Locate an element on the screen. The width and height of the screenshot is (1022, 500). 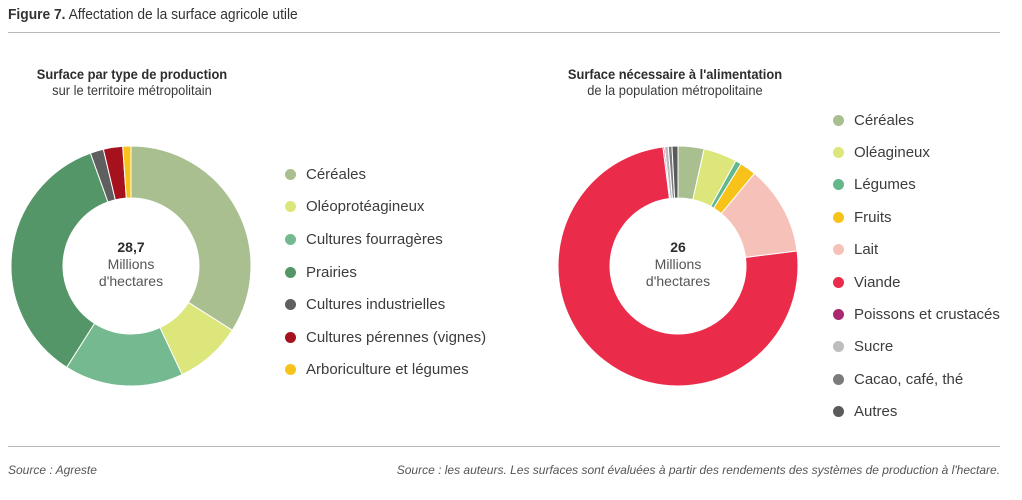
legend-label-autres: Autres is located at coordinates (876, 412).